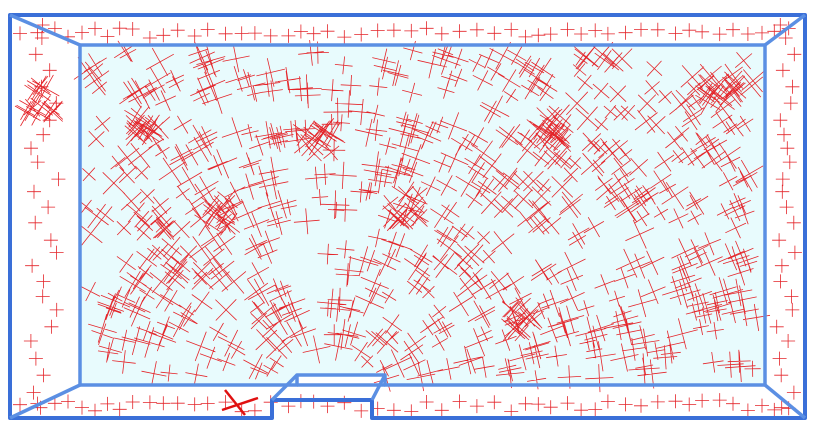 The image size is (814, 423). I want to click on marker, so click(240, 402).